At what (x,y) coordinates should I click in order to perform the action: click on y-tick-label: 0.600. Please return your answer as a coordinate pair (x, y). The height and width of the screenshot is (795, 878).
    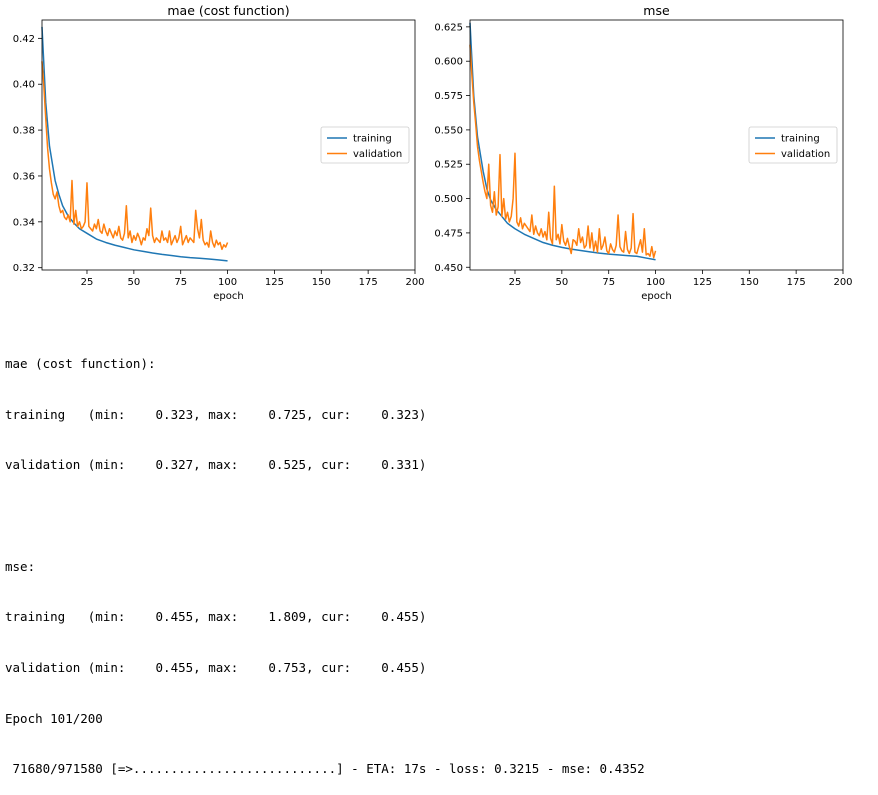
    Looking at the image, I should click on (448, 62).